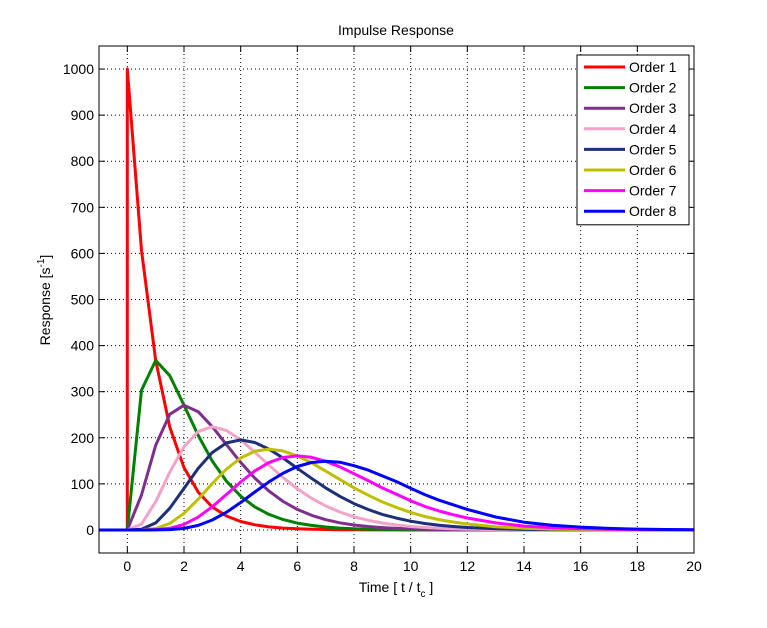 The width and height of the screenshot is (767, 628). I want to click on chart-title: Impulse Response, so click(396, 30).